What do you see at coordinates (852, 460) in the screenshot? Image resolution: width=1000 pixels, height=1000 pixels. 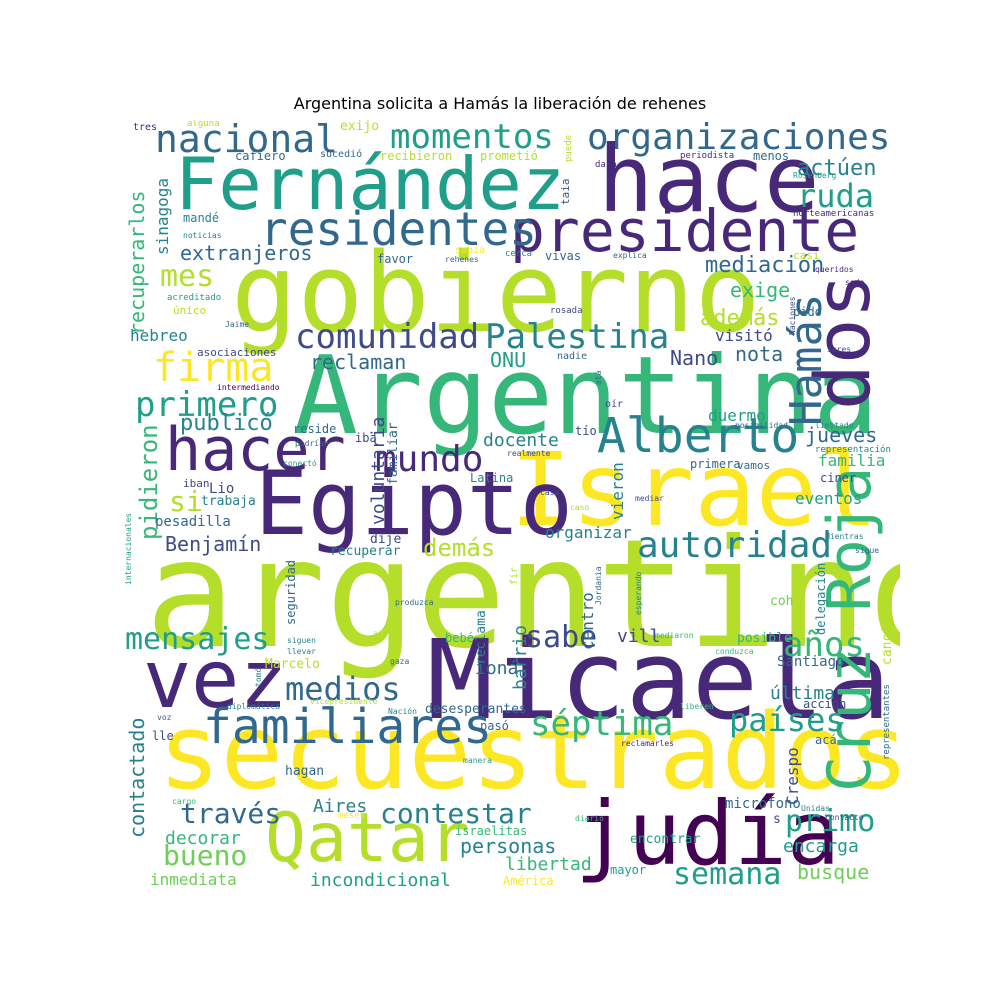 I see `word: familia` at bounding box center [852, 460].